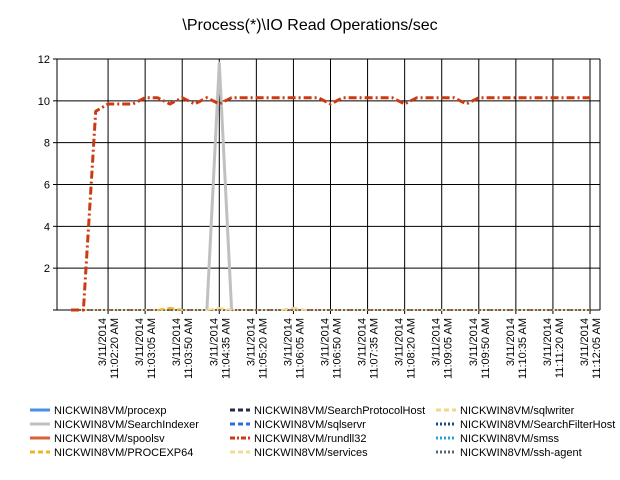  Describe the element at coordinates (47, 227) in the screenshot. I see `y-tick-label: 4` at that location.